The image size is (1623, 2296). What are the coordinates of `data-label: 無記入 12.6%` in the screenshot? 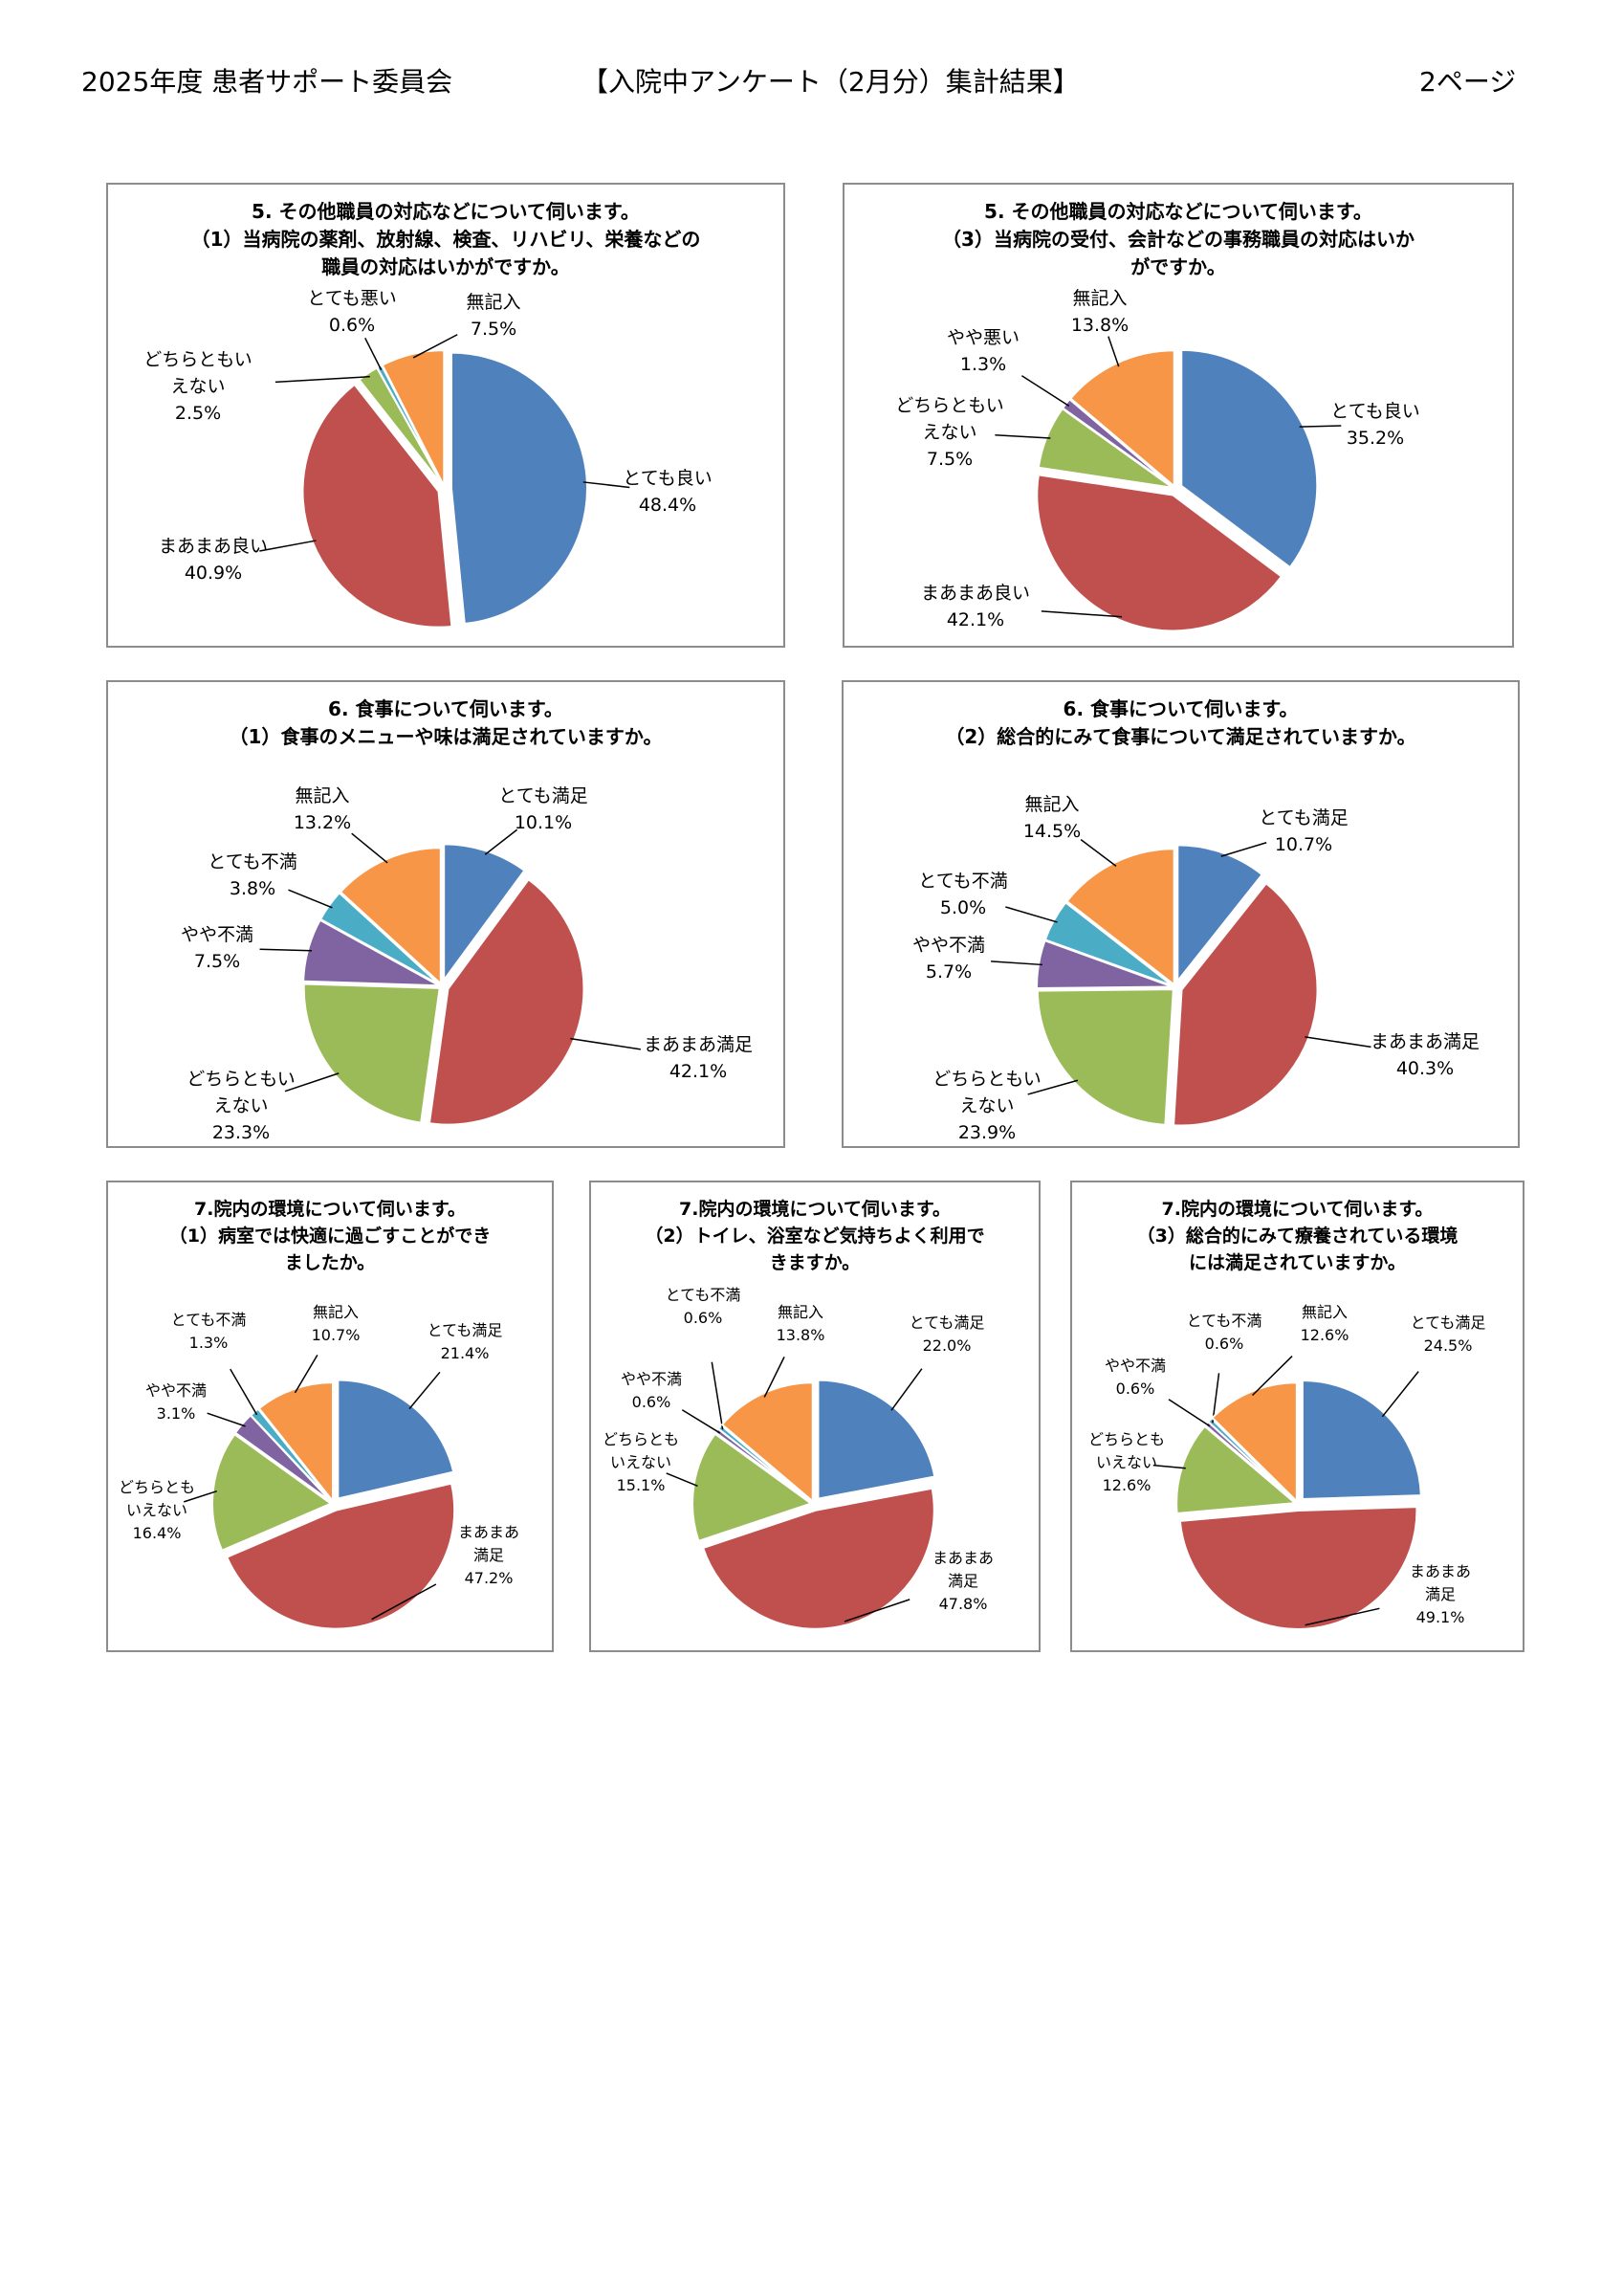 It's located at (1324, 1324).